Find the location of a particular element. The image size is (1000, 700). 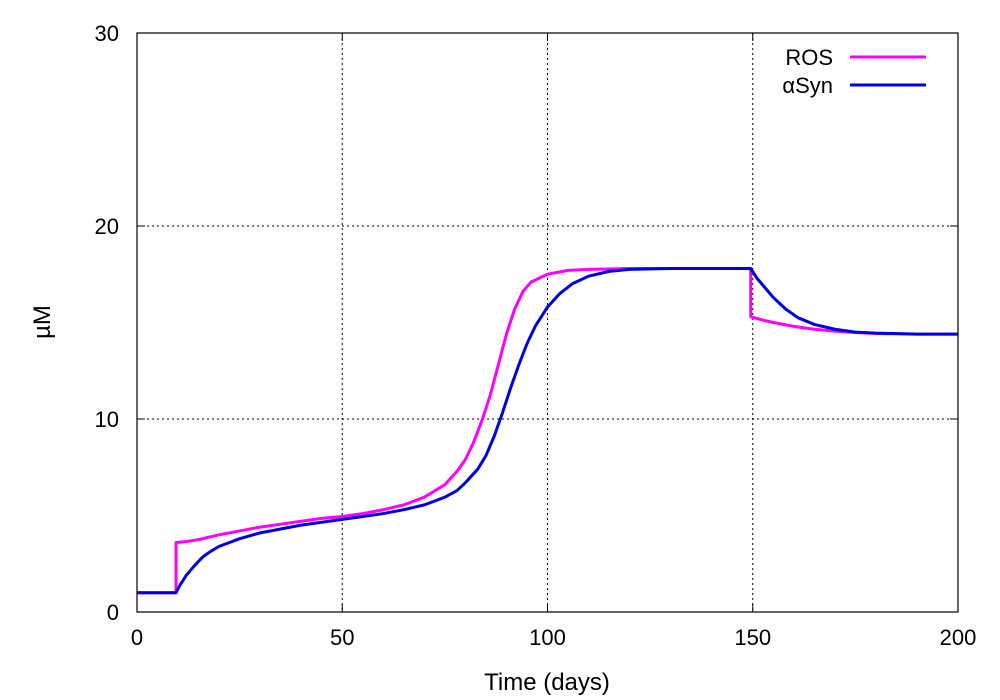

y-tick-label: 0 is located at coordinates (113, 612).